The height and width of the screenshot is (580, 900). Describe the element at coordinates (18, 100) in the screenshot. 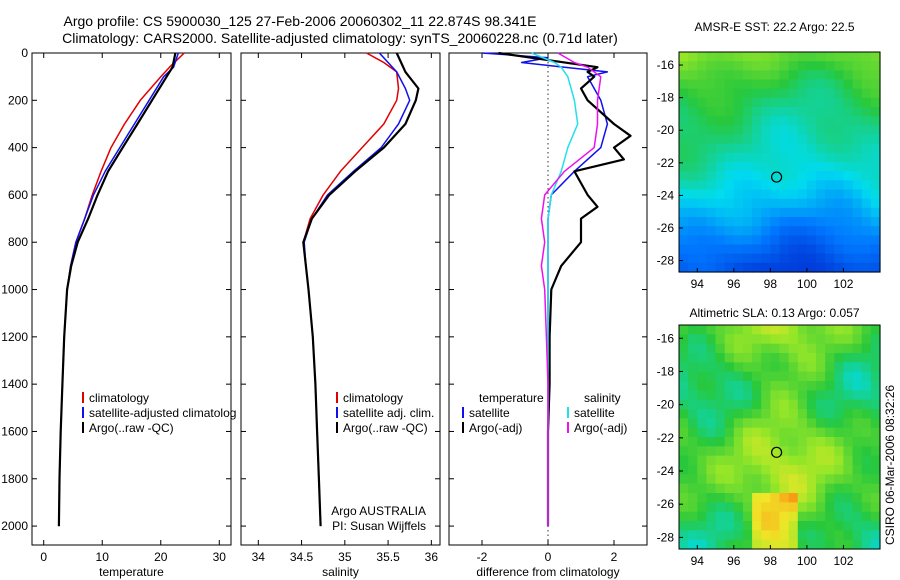

I see `depth-tick-label: 200` at that location.